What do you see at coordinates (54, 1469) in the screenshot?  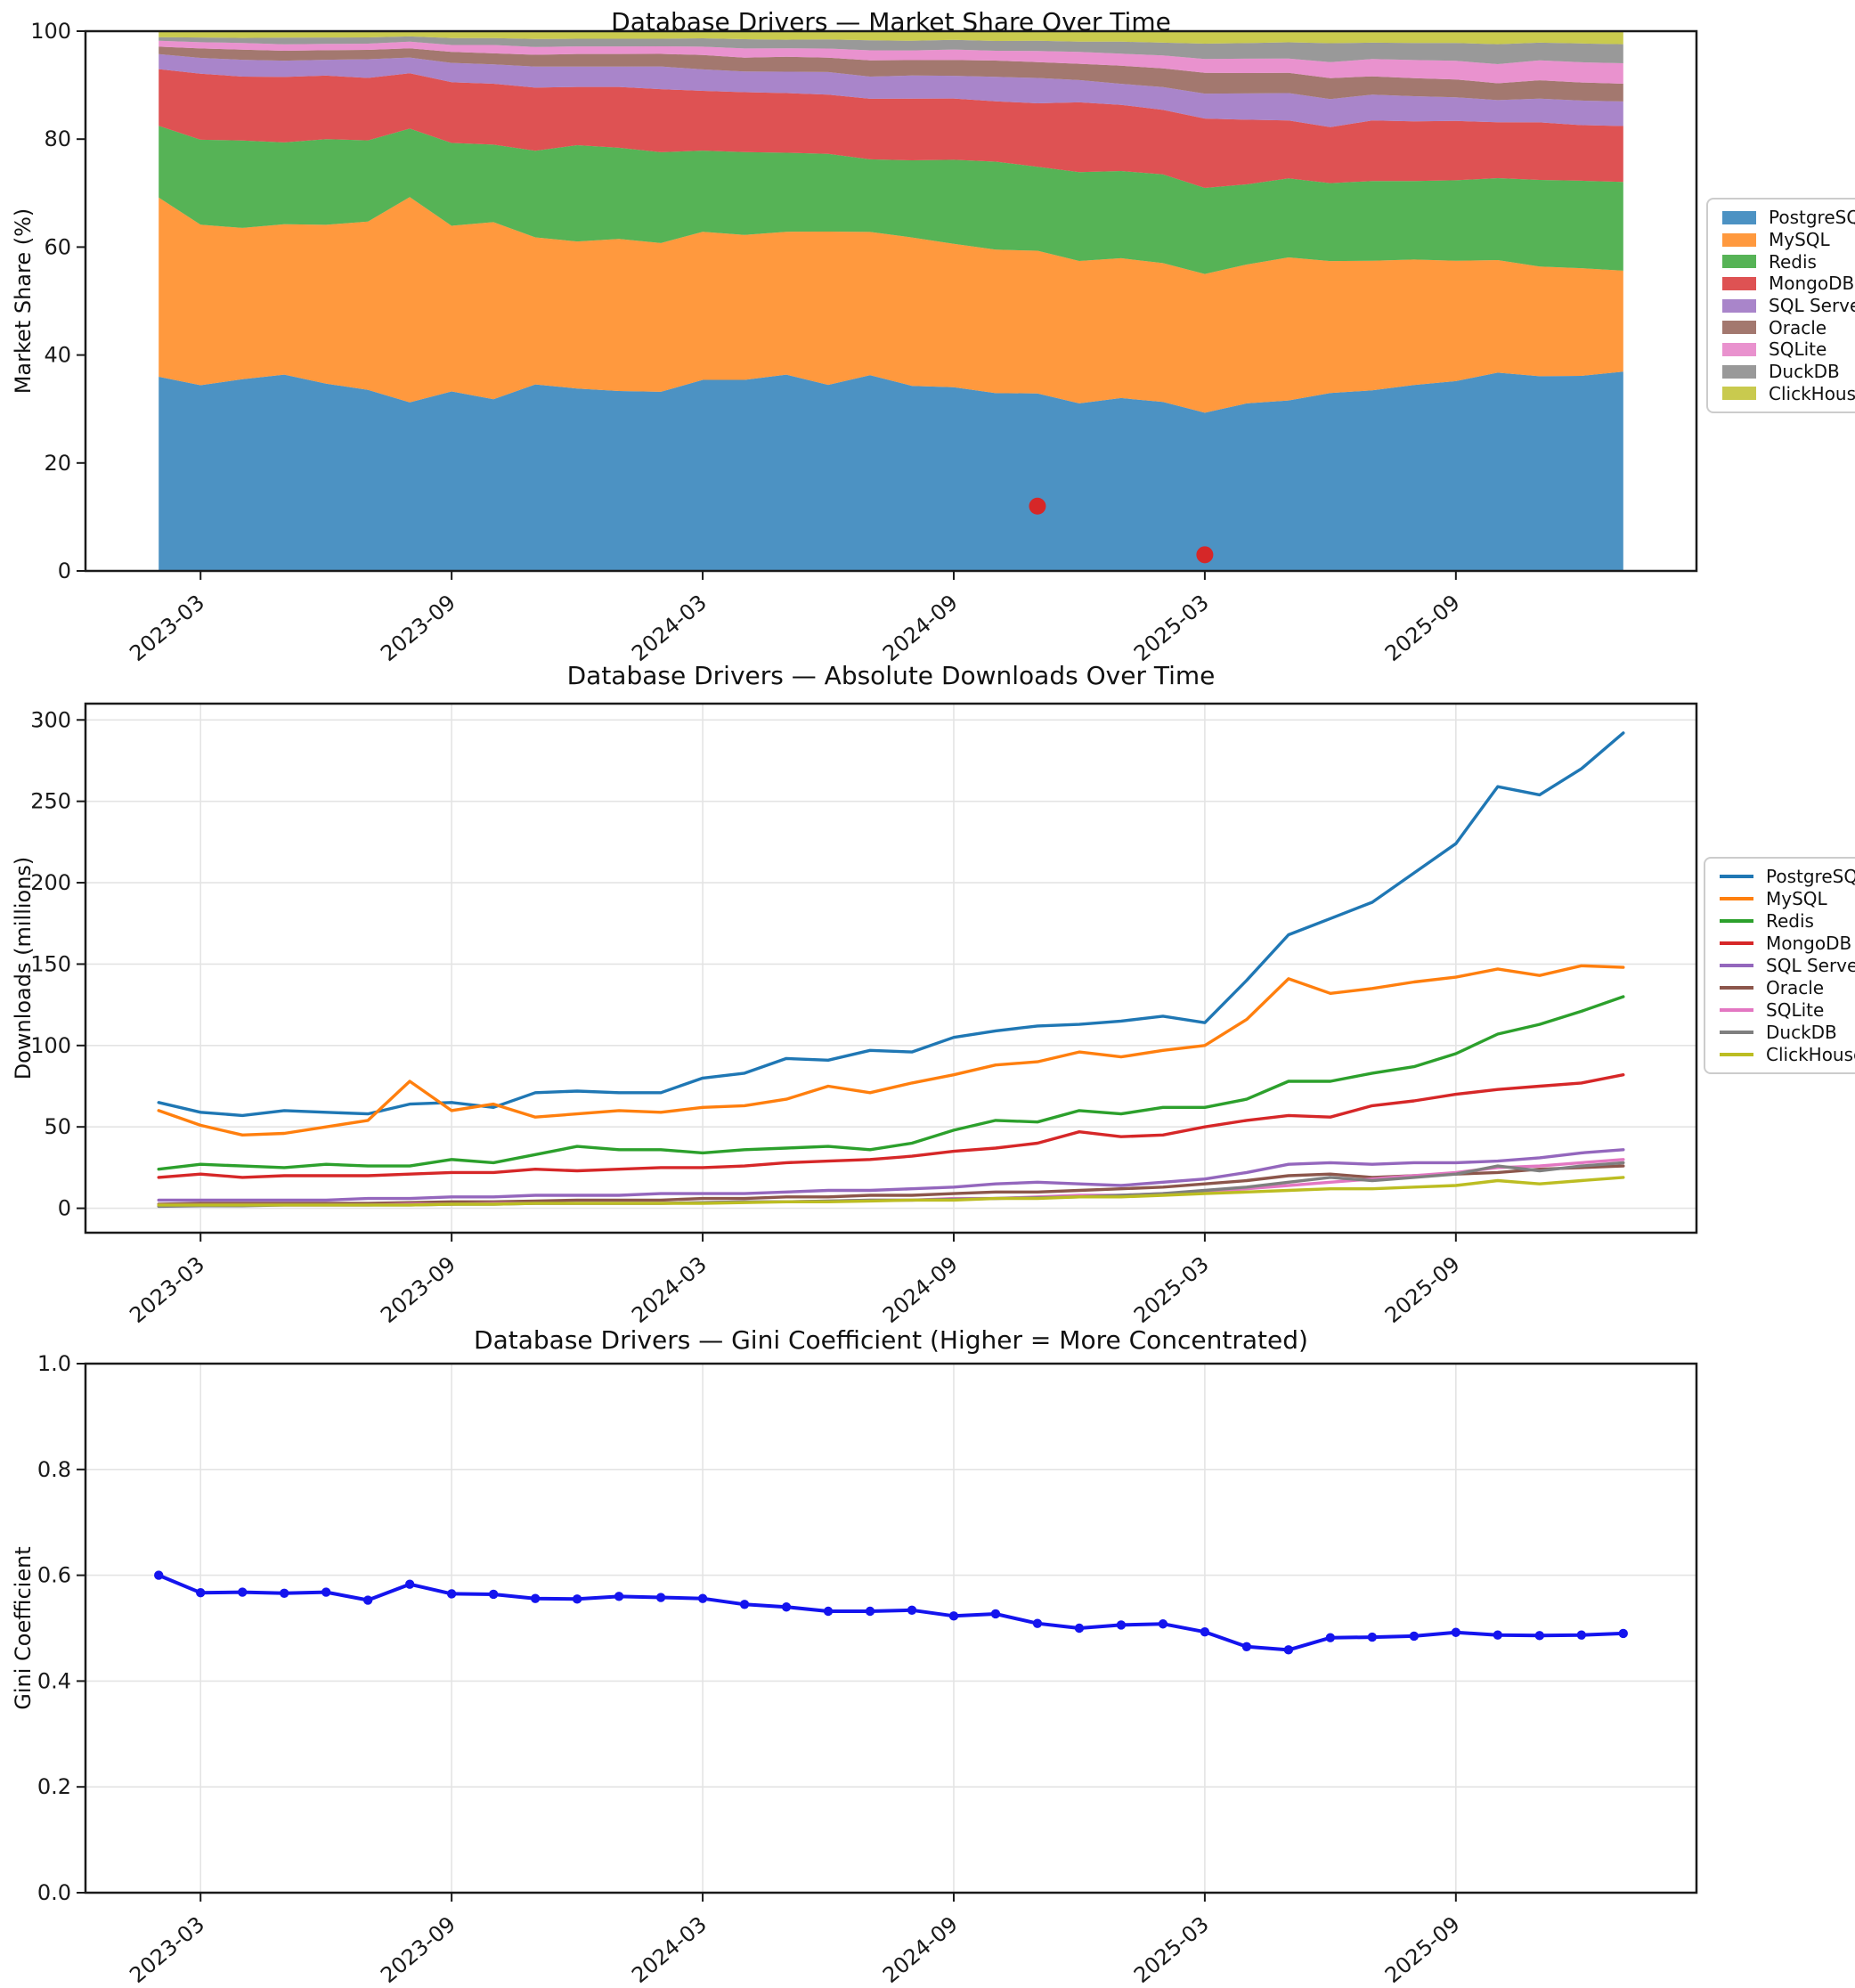 I see `svg-text: 0.8` at bounding box center [54, 1469].